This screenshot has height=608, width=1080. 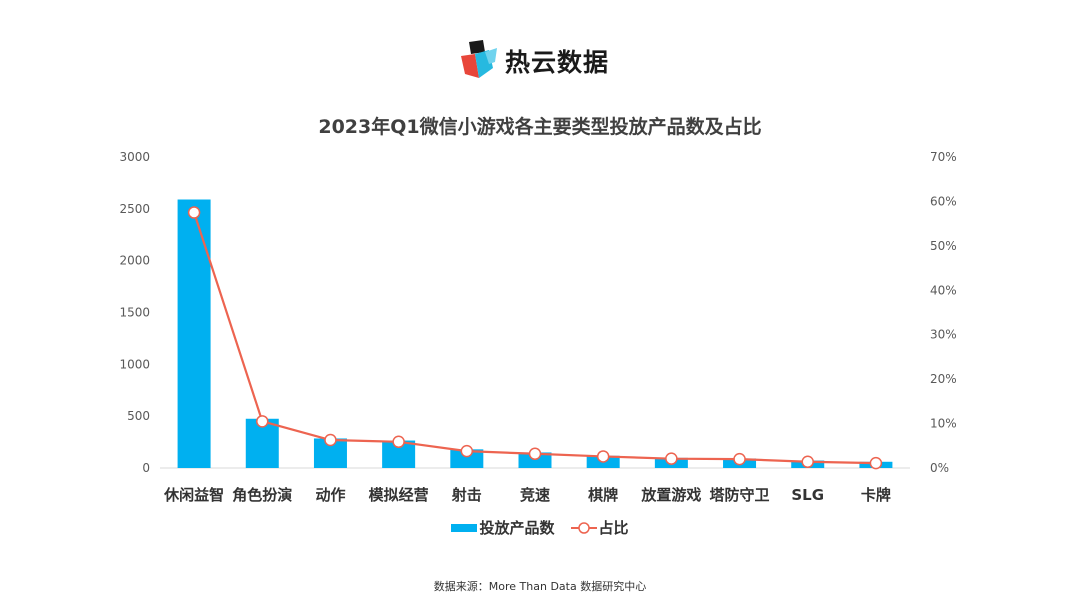 I want to click on brand-logo: 热云数据, so click(x=542, y=61).